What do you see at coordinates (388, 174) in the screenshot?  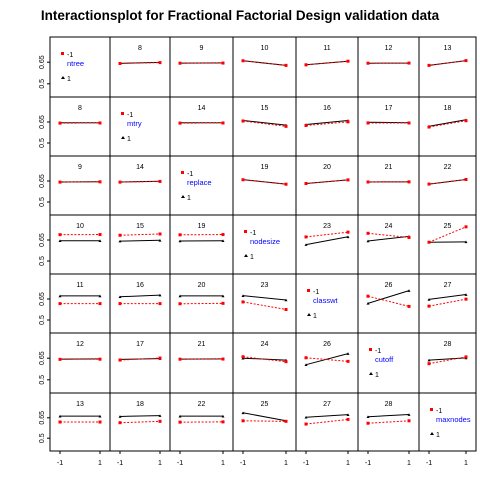 I see `interaction-panel-21: 21` at bounding box center [388, 174].